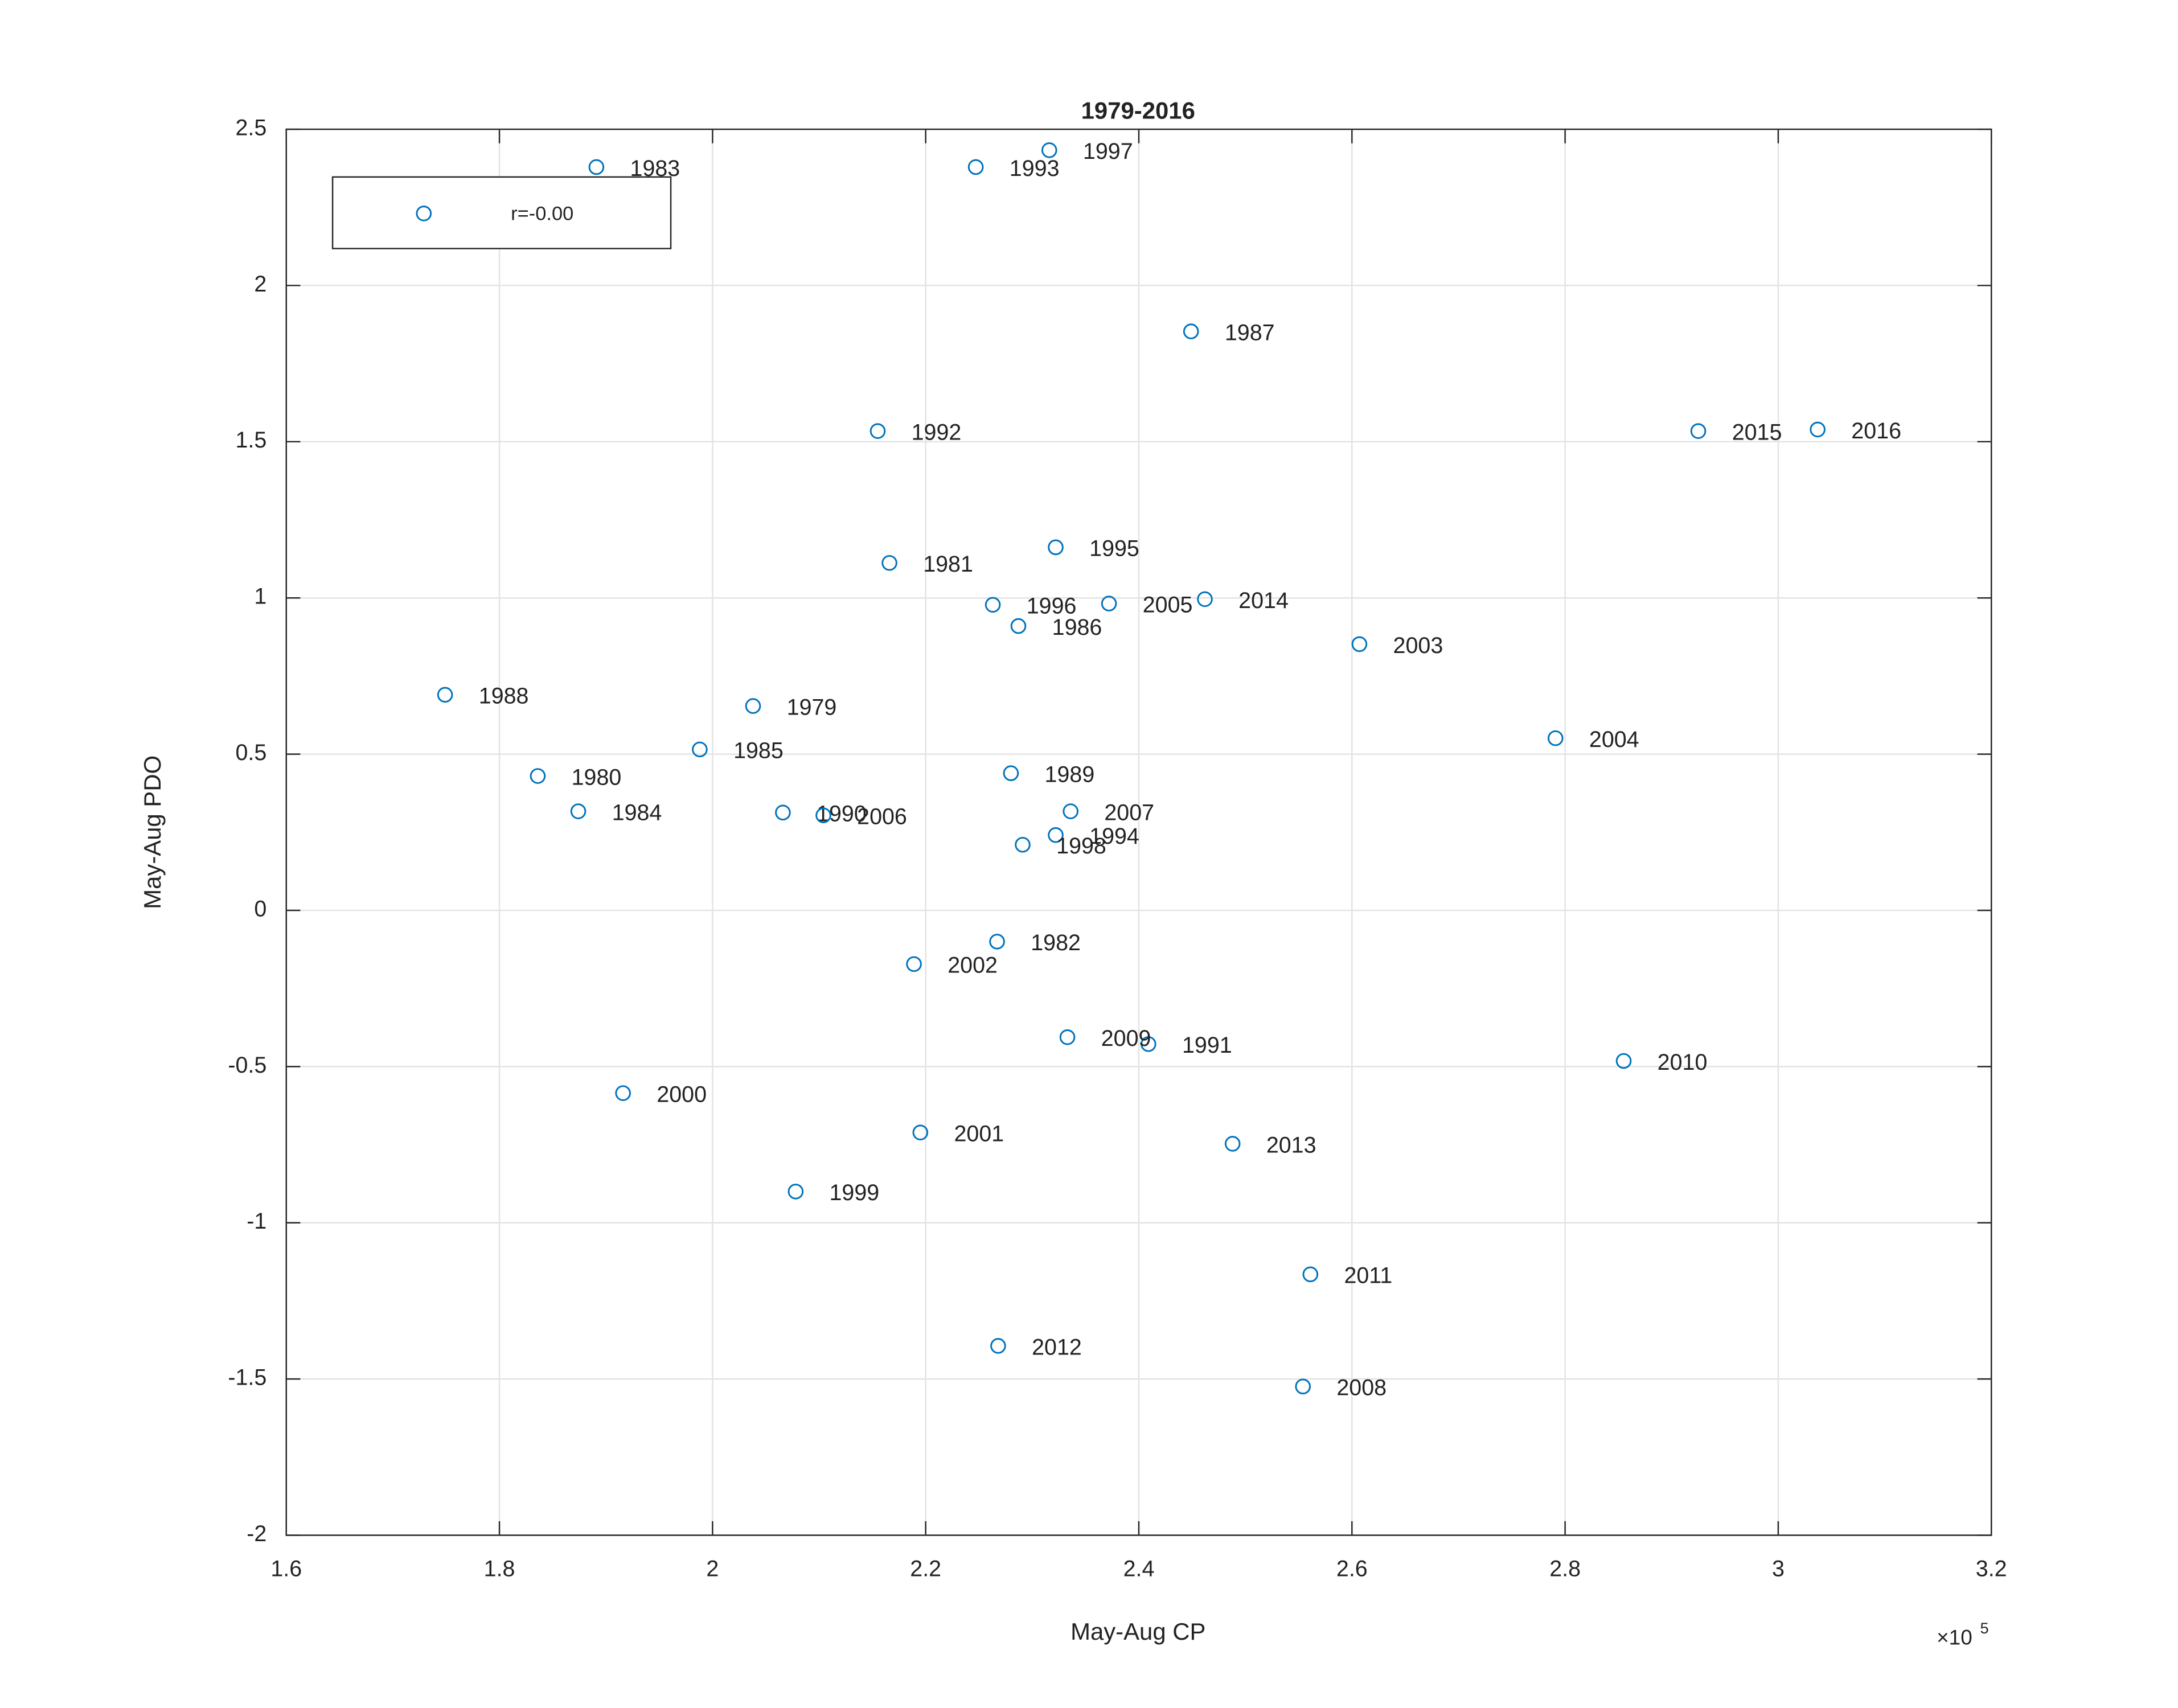 This screenshot has height=1708, width=2178. I want to click on point-label: 1991, so click(1207, 1045).